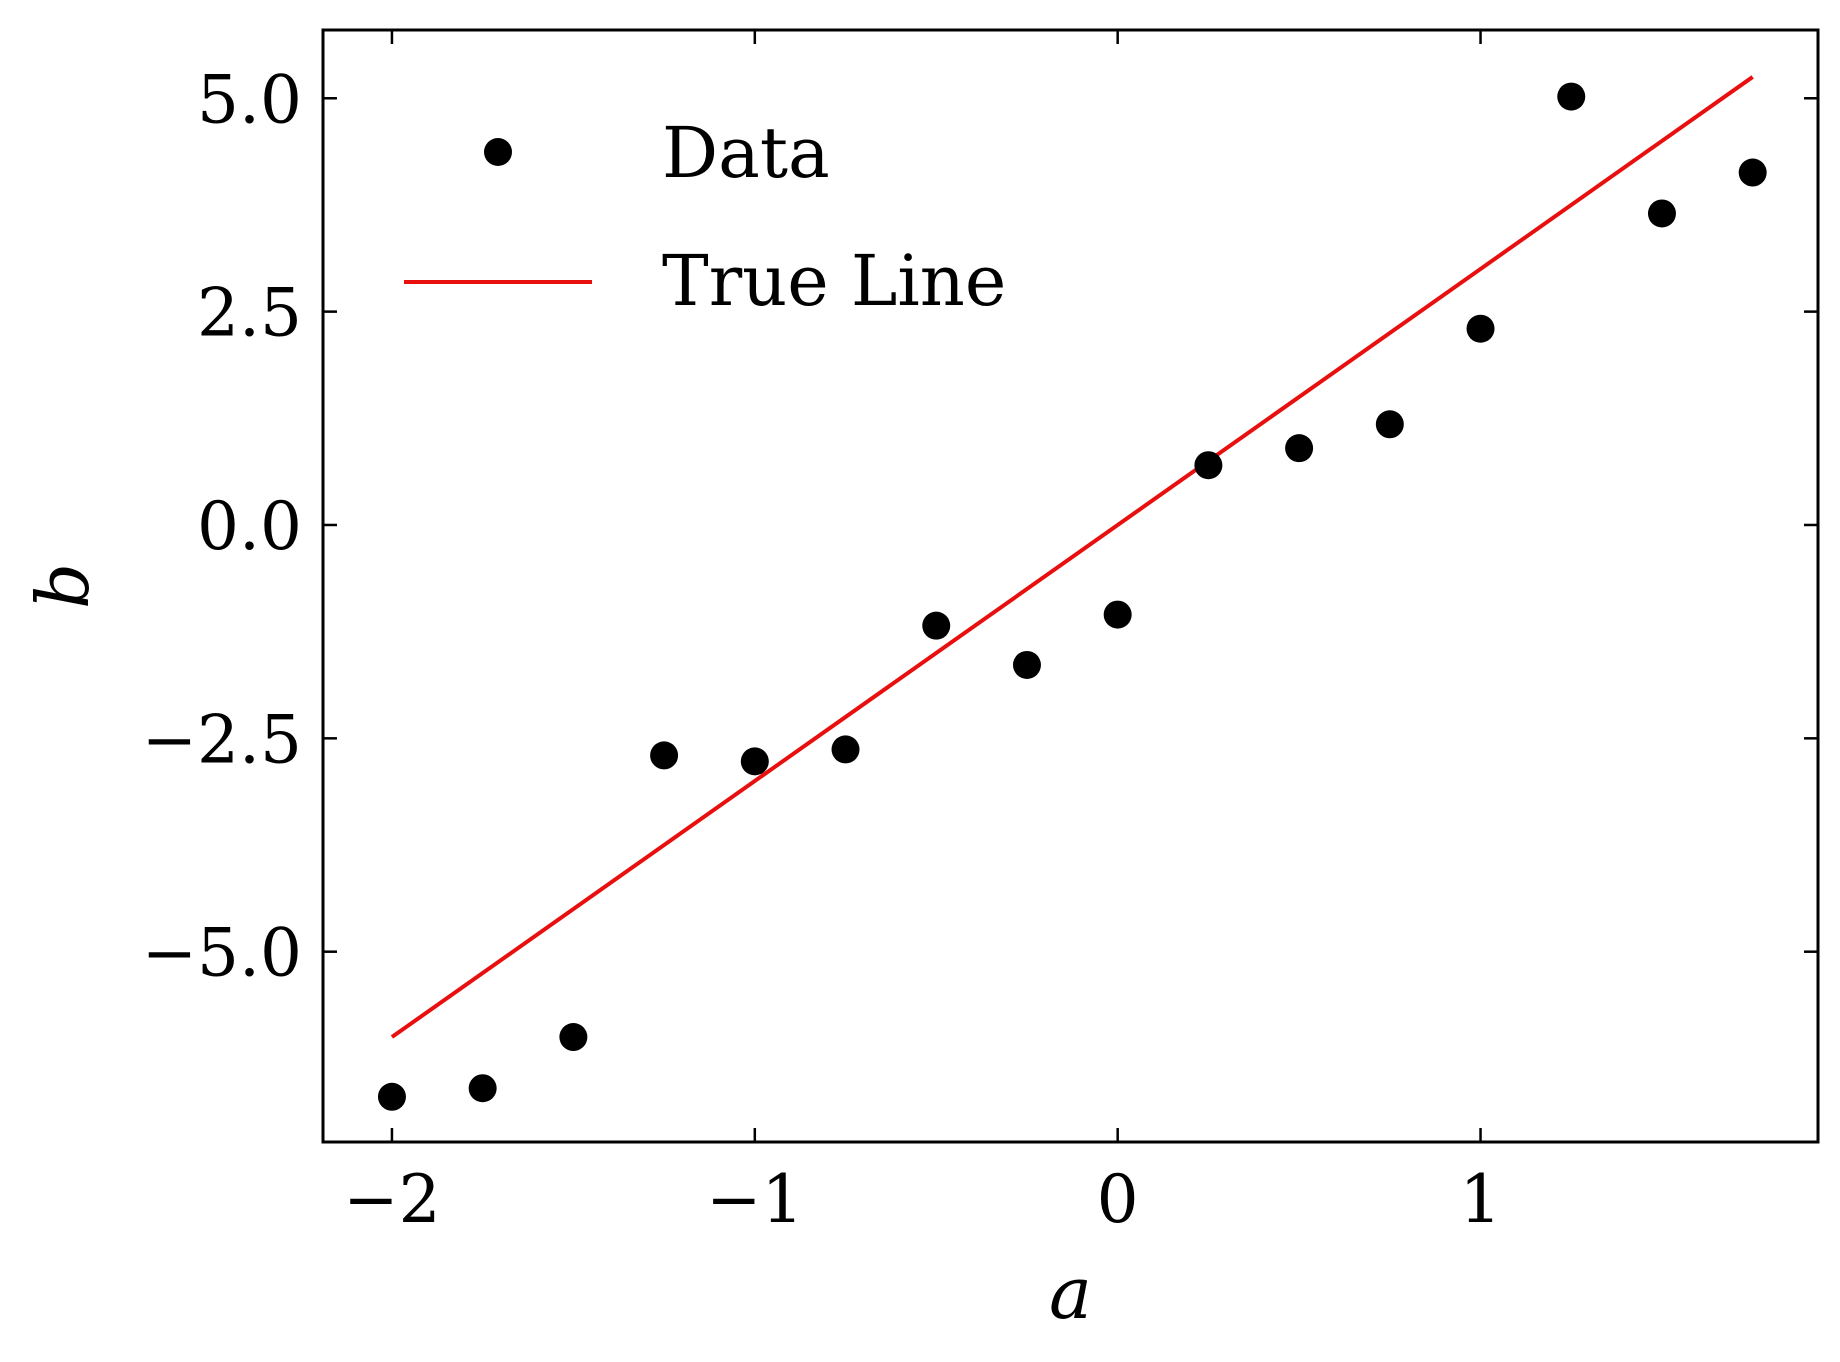  I want to click on legend-label: True Line, so click(834, 281).